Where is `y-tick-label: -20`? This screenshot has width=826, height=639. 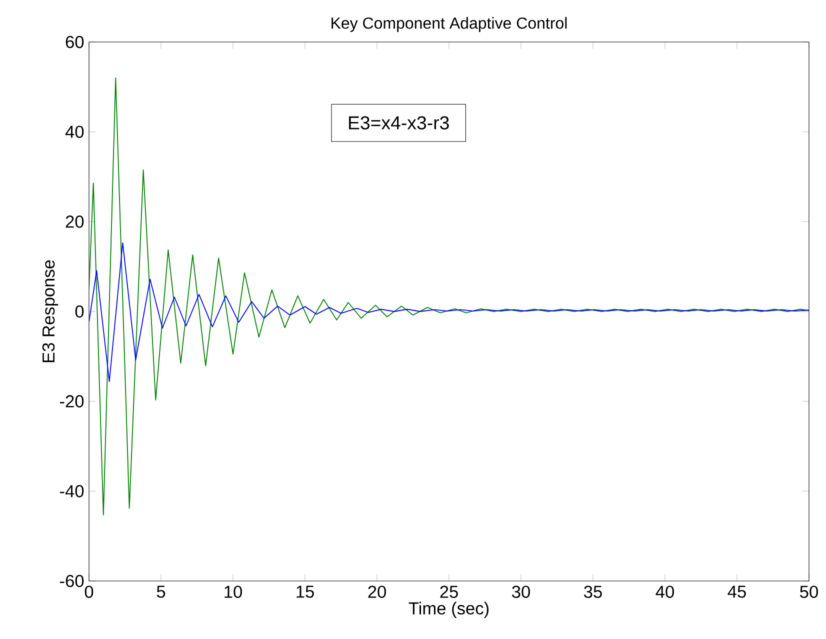 y-tick-label: -20 is located at coordinates (72, 401).